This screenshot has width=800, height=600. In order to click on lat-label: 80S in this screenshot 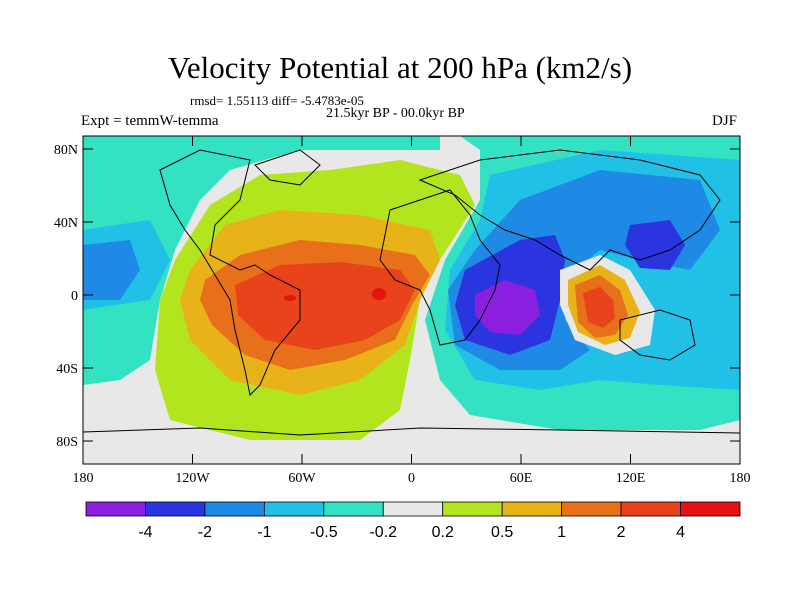, I will do `click(67, 442)`.